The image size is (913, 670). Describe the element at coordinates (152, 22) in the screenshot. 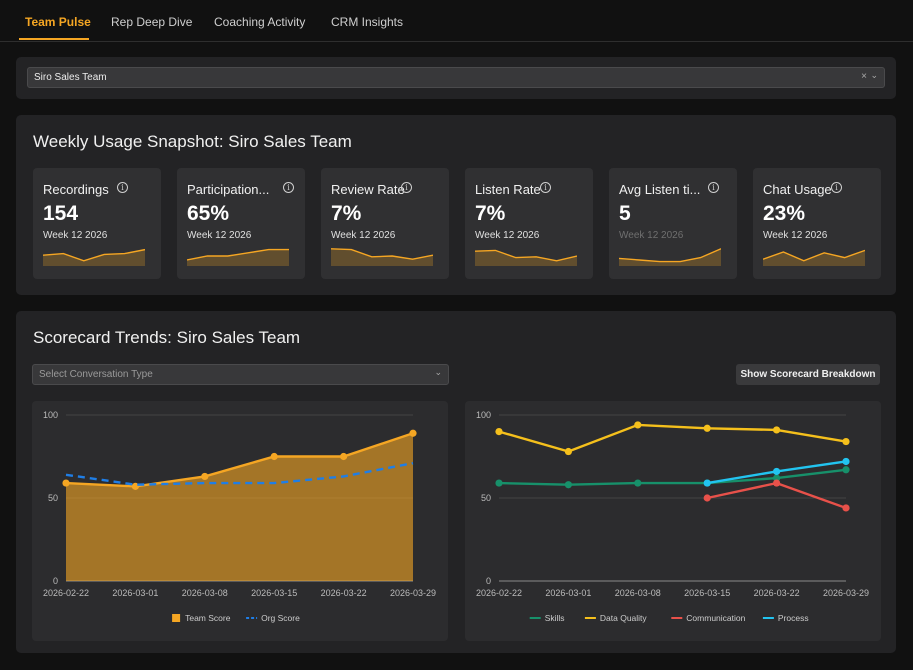

I see `tab-rep-deep-dive: Rep Deep Dive` at that location.